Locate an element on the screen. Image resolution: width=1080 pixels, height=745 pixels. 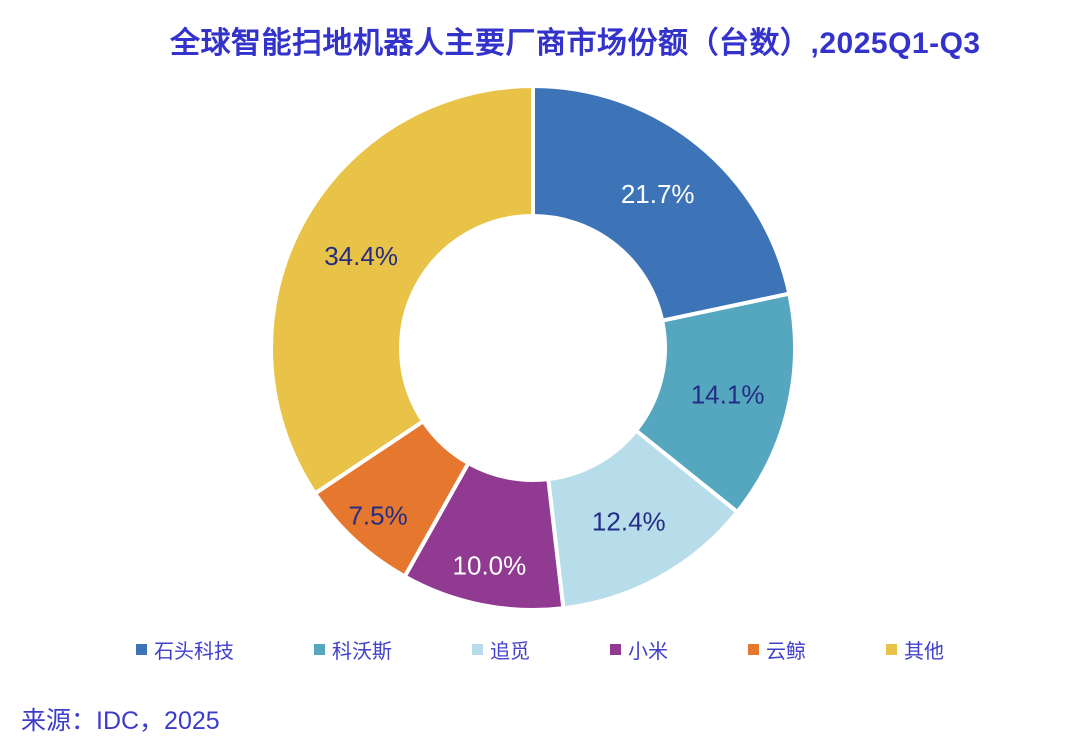
legend-item-dreame: 追觅 is located at coordinates (501, 649).